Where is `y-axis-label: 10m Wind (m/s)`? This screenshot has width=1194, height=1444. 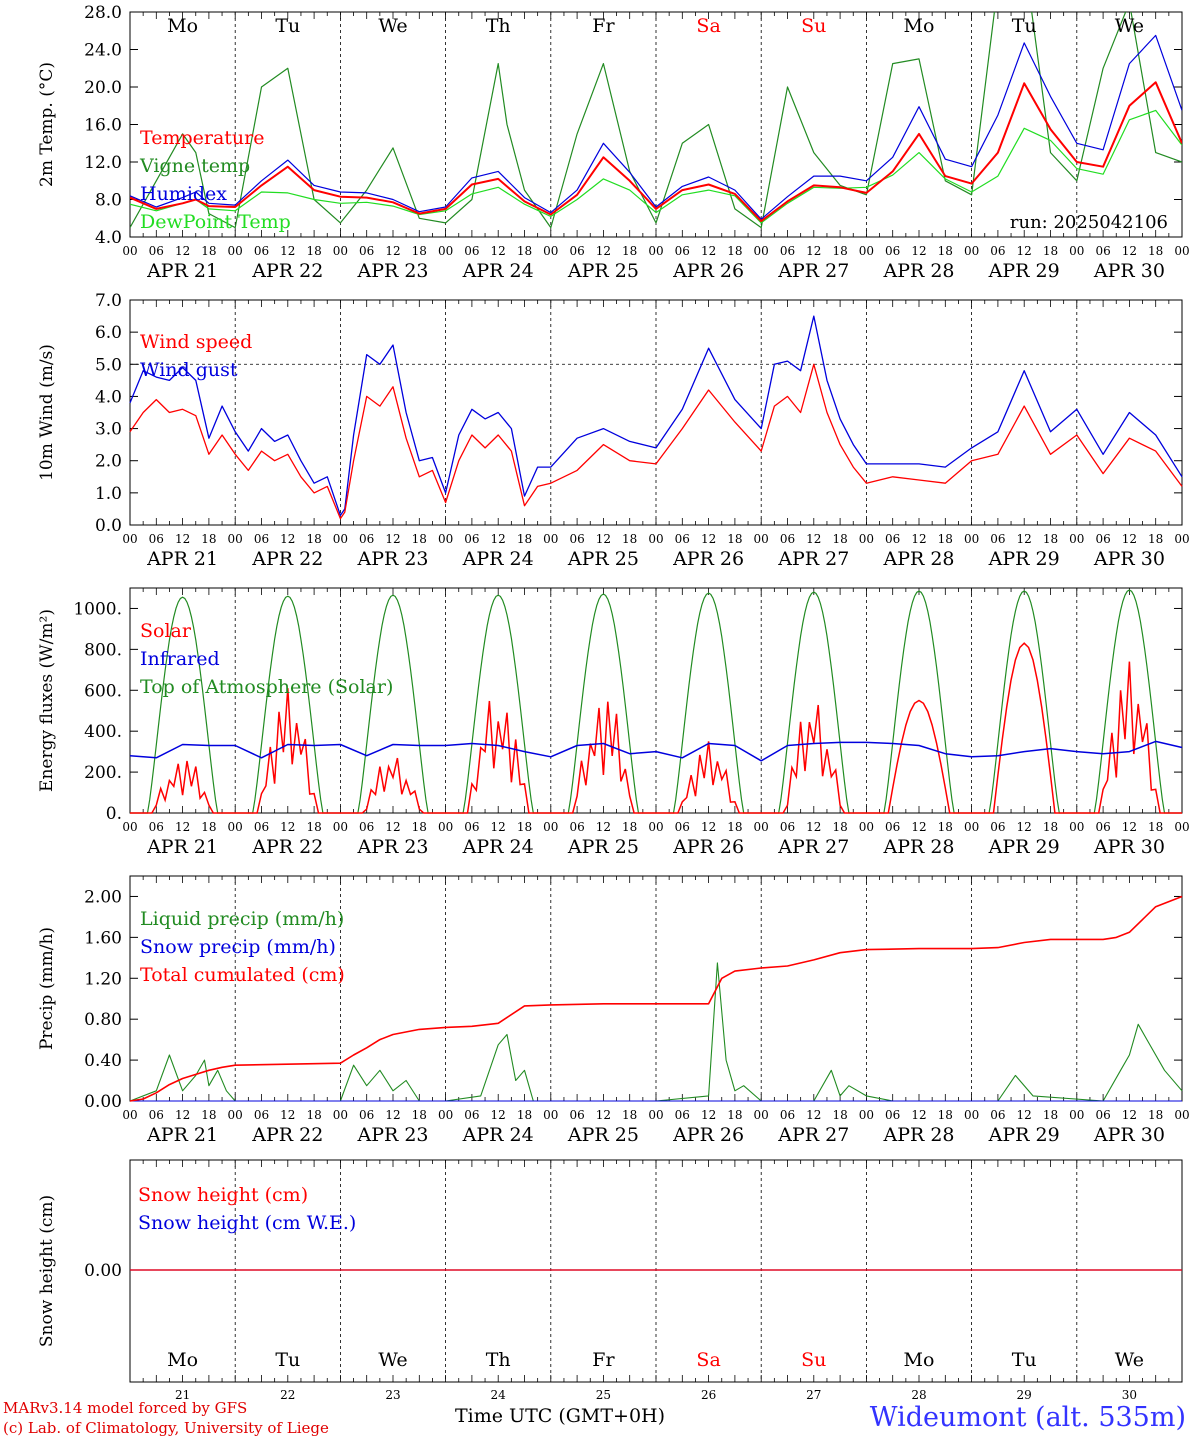 y-axis-label: 10m Wind (m/s) is located at coordinates (47, 412).